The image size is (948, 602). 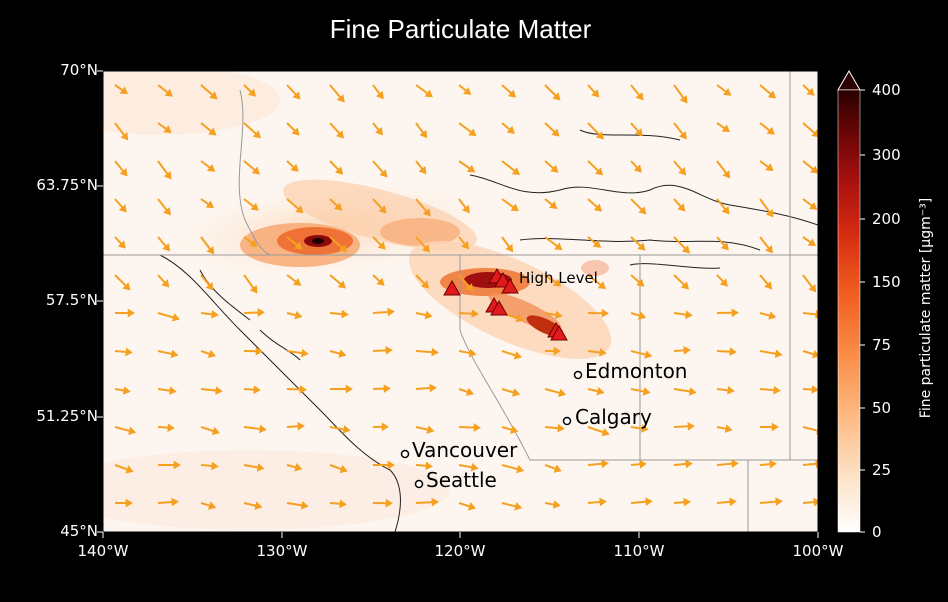 What do you see at coordinates (460, 29) in the screenshot?
I see `map-title: Fine Particulate Matter` at bounding box center [460, 29].